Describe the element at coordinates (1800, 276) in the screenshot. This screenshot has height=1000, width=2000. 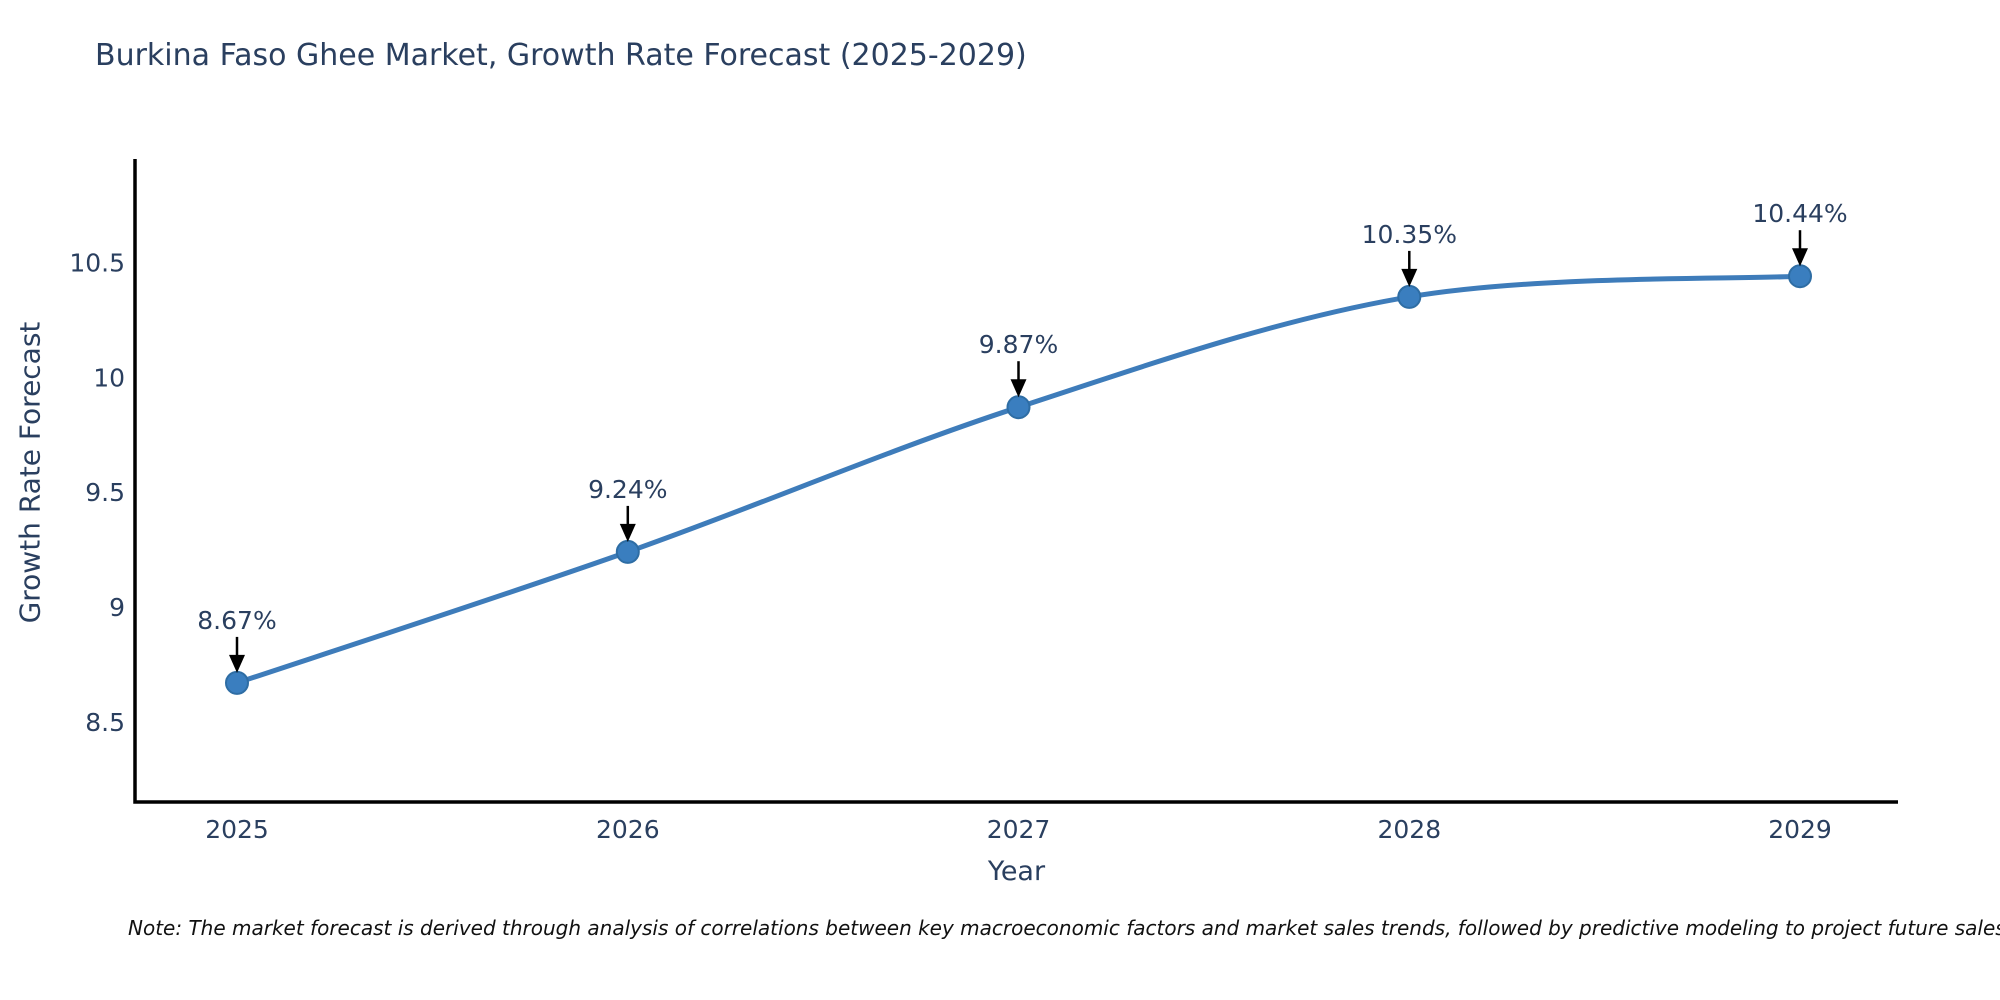
I see `data-point-2029` at that location.